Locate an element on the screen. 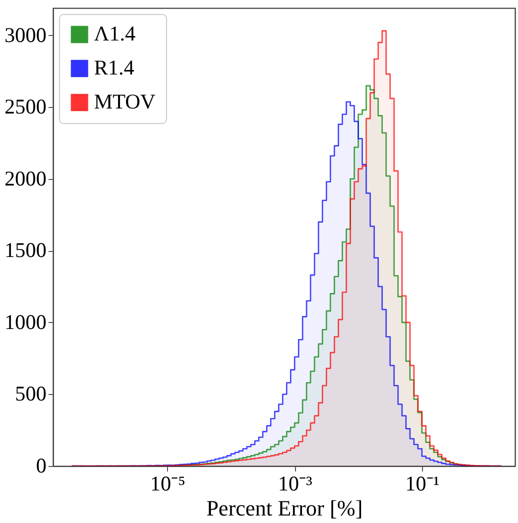 The height and width of the screenshot is (523, 518). x-tick-label: 10⁻¹ is located at coordinates (422, 484).